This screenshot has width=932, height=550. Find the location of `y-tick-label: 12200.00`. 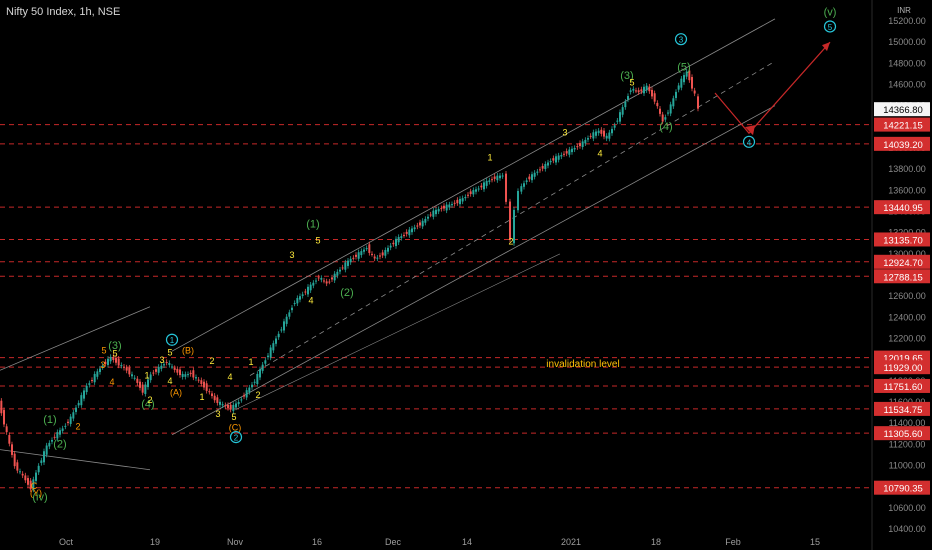

y-tick-label: 12200.00 is located at coordinates (907, 339).